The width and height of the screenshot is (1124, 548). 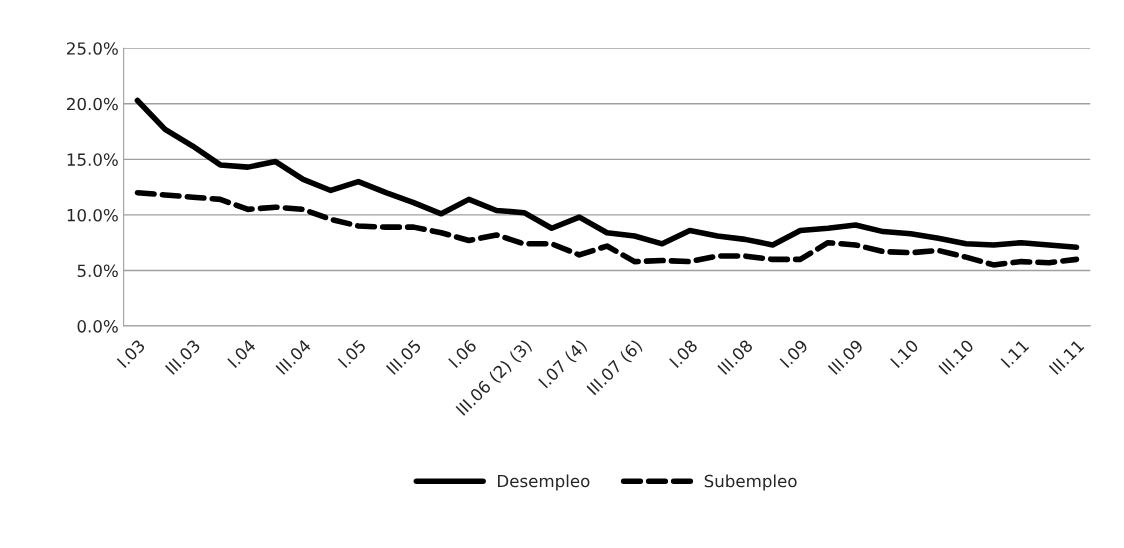 What do you see at coordinates (750, 482) in the screenshot?
I see `legend-label: Subempleo` at bounding box center [750, 482].